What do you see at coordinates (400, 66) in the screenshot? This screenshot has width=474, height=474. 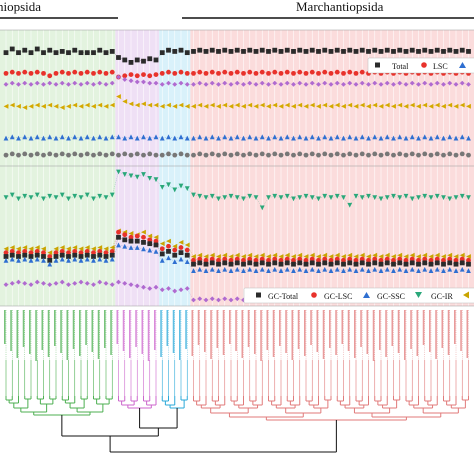 I see `legend-total-label: Total` at bounding box center [400, 66].